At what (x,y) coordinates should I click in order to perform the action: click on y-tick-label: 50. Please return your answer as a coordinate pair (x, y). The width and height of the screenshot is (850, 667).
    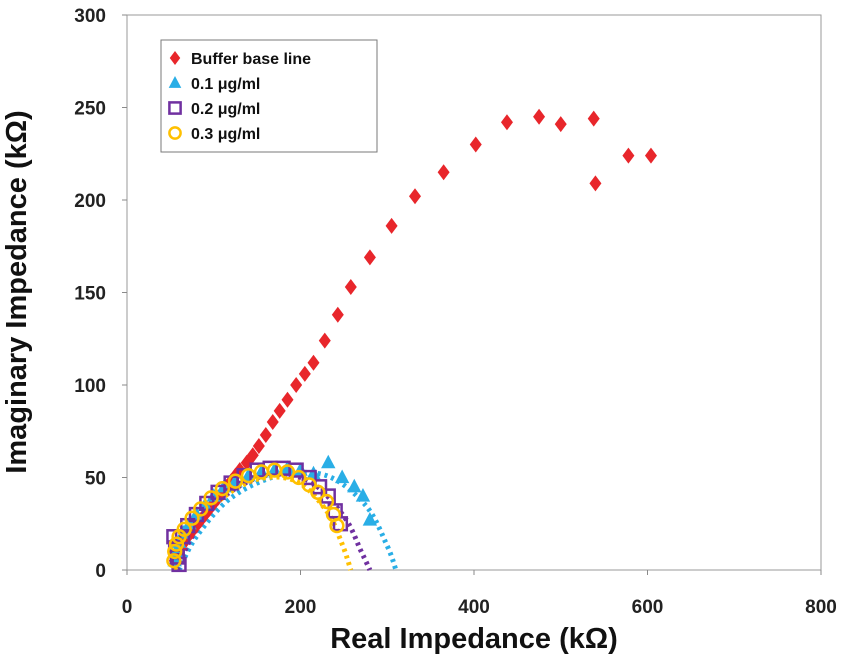
    Looking at the image, I should click on (95, 479).